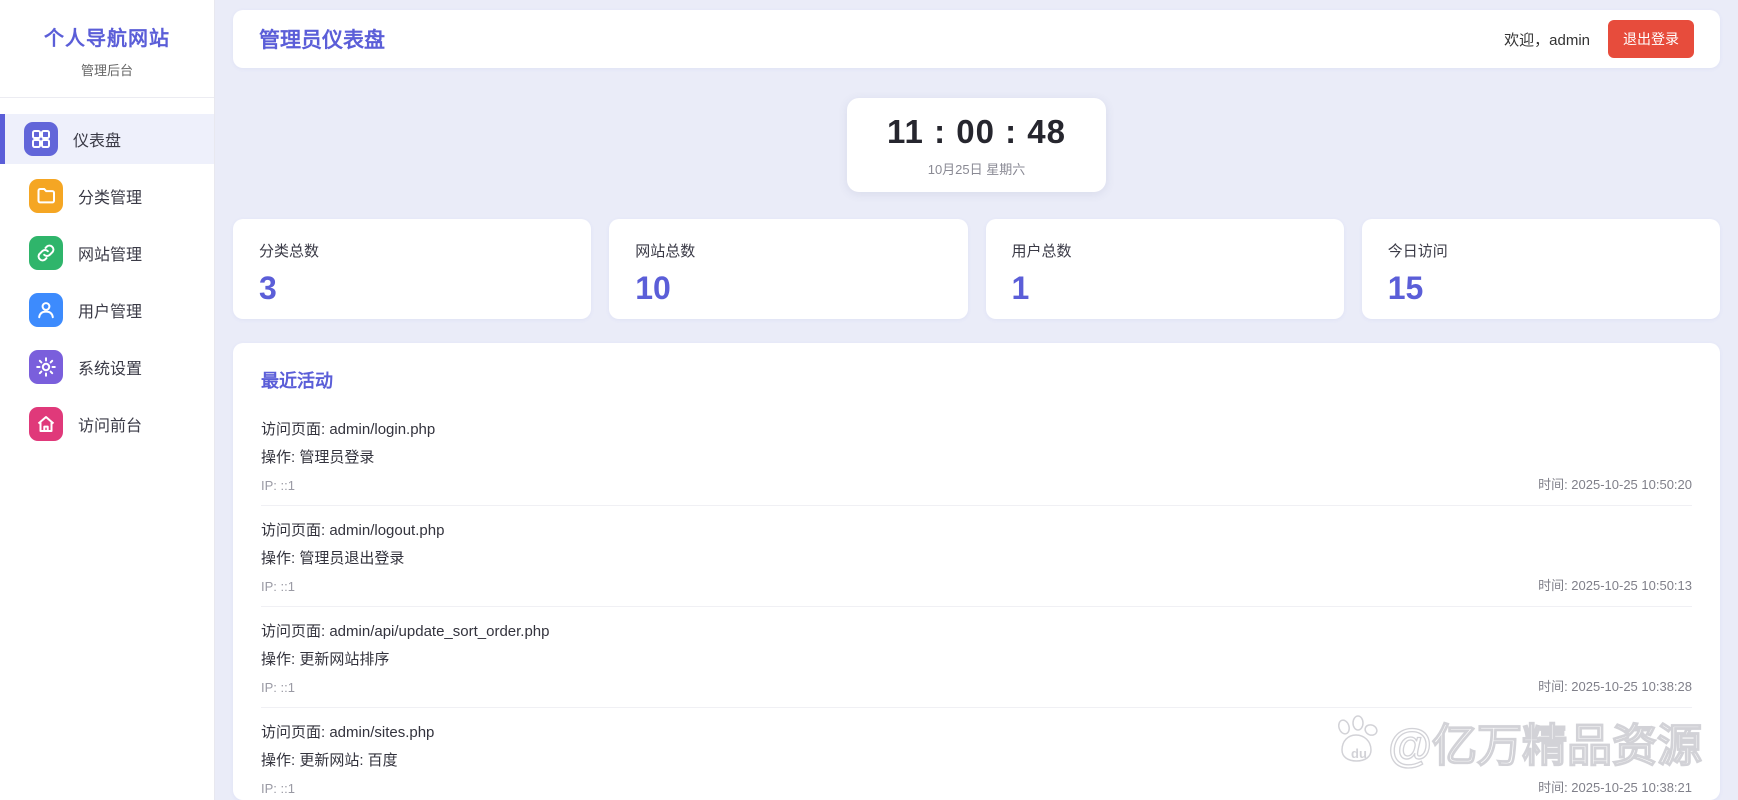 This screenshot has width=1738, height=800. Describe the element at coordinates (1651, 39) in the screenshot. I see `logout-button: 退出登录` at that location.